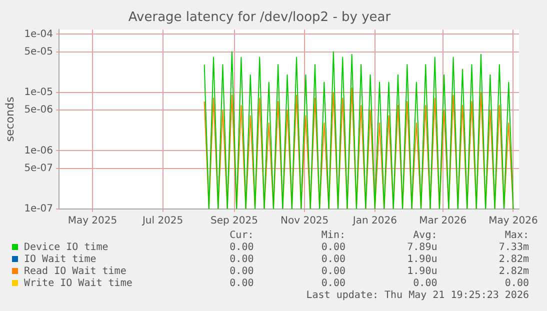 This screenshot has width=547, height=311. What do you see at coordinates (513, 248) in the screenshot?
I see `text: 7.33m` at bounding box center [513, 248].